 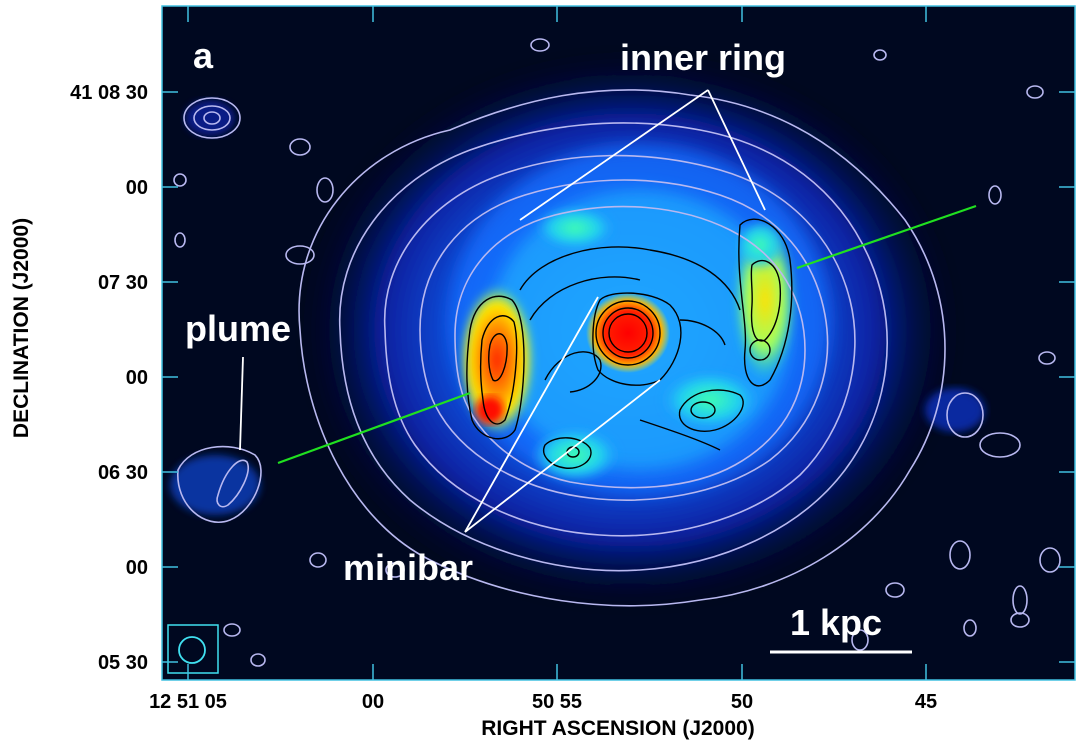 I want to click on x-tick-label: 12 51 05, so click(x=188, y=702).